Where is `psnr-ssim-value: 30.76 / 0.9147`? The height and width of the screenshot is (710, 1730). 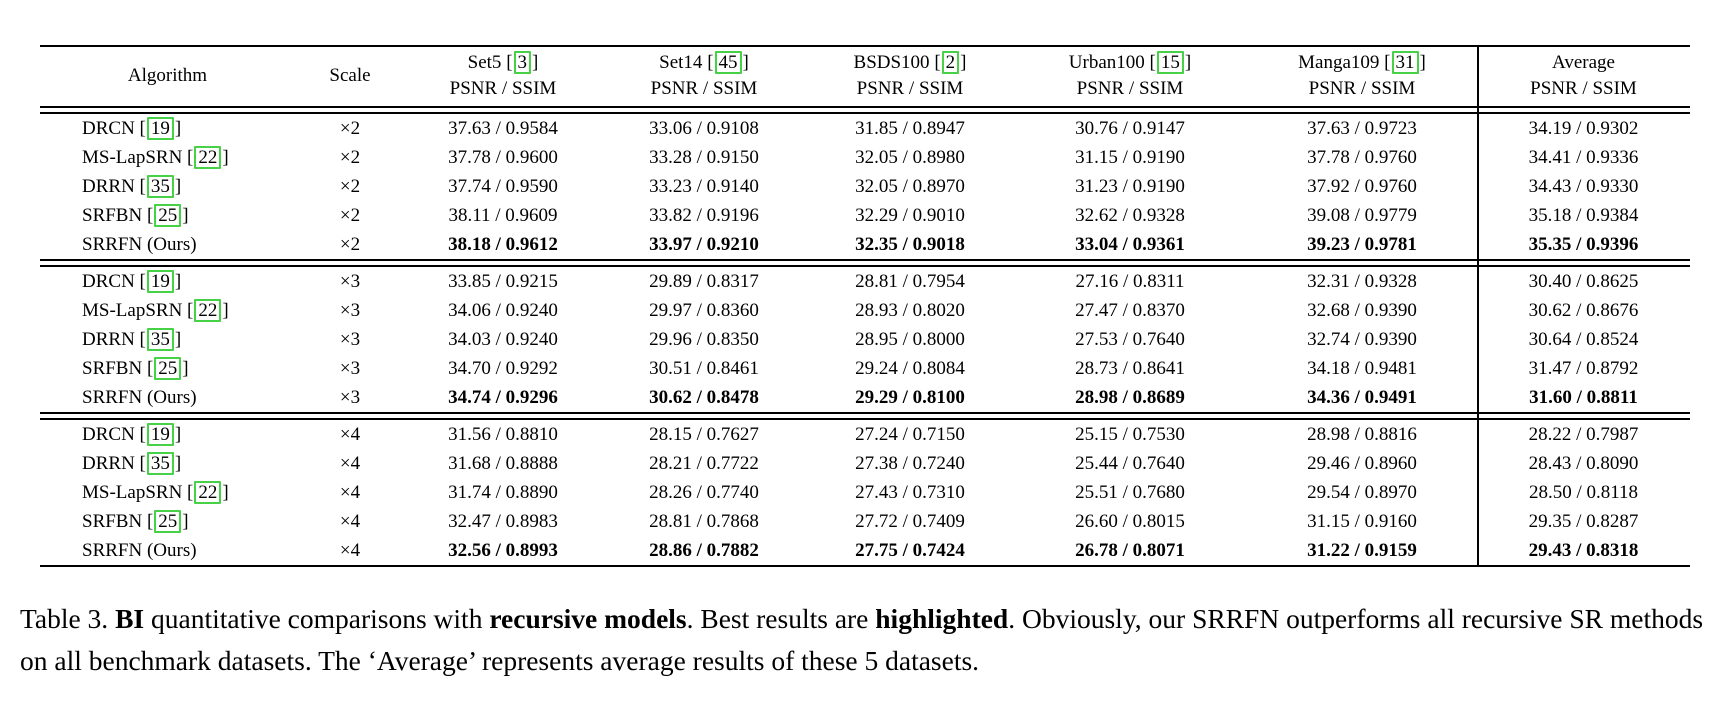
psnr-ssim-value: 30.76 / 0.9147 is located at coordinates (1130, 128).